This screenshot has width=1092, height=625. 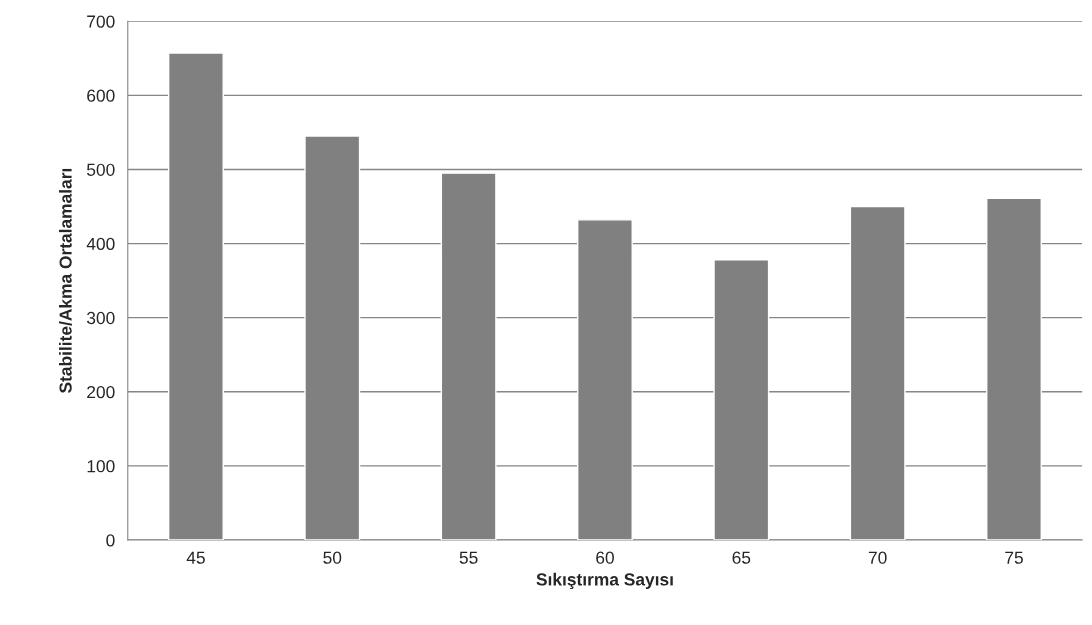 What do you see at coordinates (605, 557) in the screenshot?
I see `x-tick-label: 60` at bounding box center [605, 557].